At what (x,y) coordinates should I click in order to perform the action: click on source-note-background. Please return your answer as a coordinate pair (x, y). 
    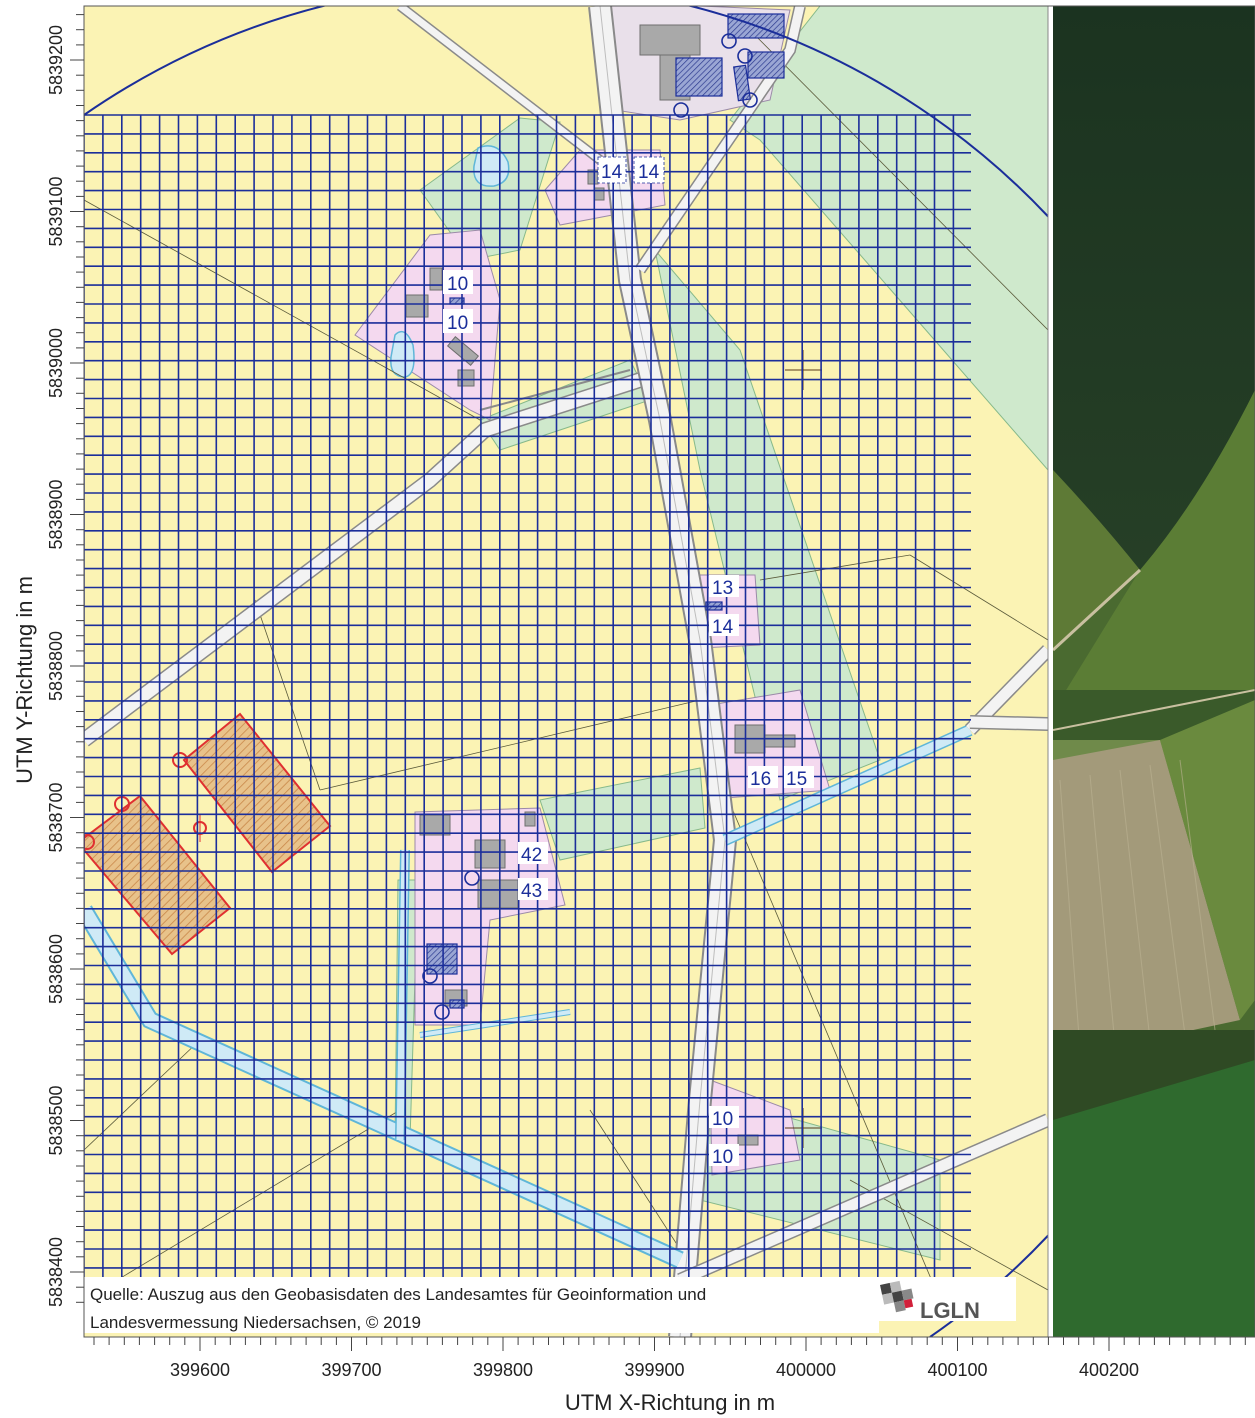
    Looking at the image, I should click on (481, 1305).